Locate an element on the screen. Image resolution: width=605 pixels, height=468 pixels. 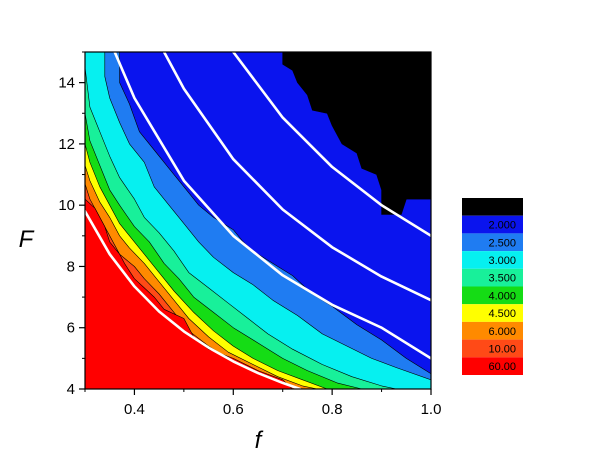
x-tick-label: 0.8 is located at coordinates (332, 409).